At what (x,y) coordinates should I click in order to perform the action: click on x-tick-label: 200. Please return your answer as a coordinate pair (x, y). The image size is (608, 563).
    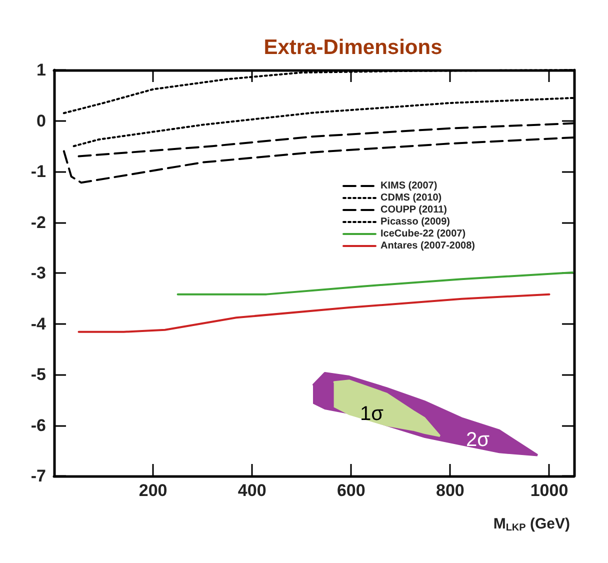
    Looking at the image, I should click on (153, 490).